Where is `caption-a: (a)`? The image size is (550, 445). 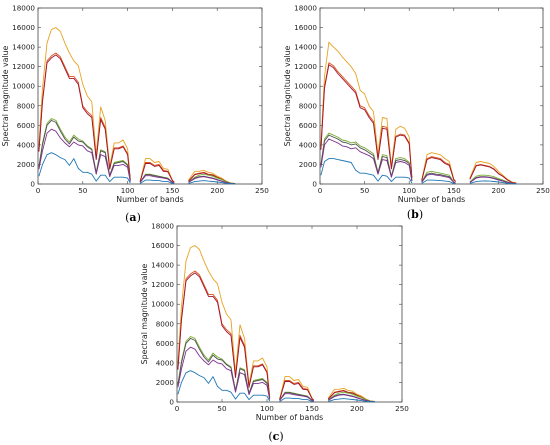
caption-a: (a) is located at coordinates (133, 217).